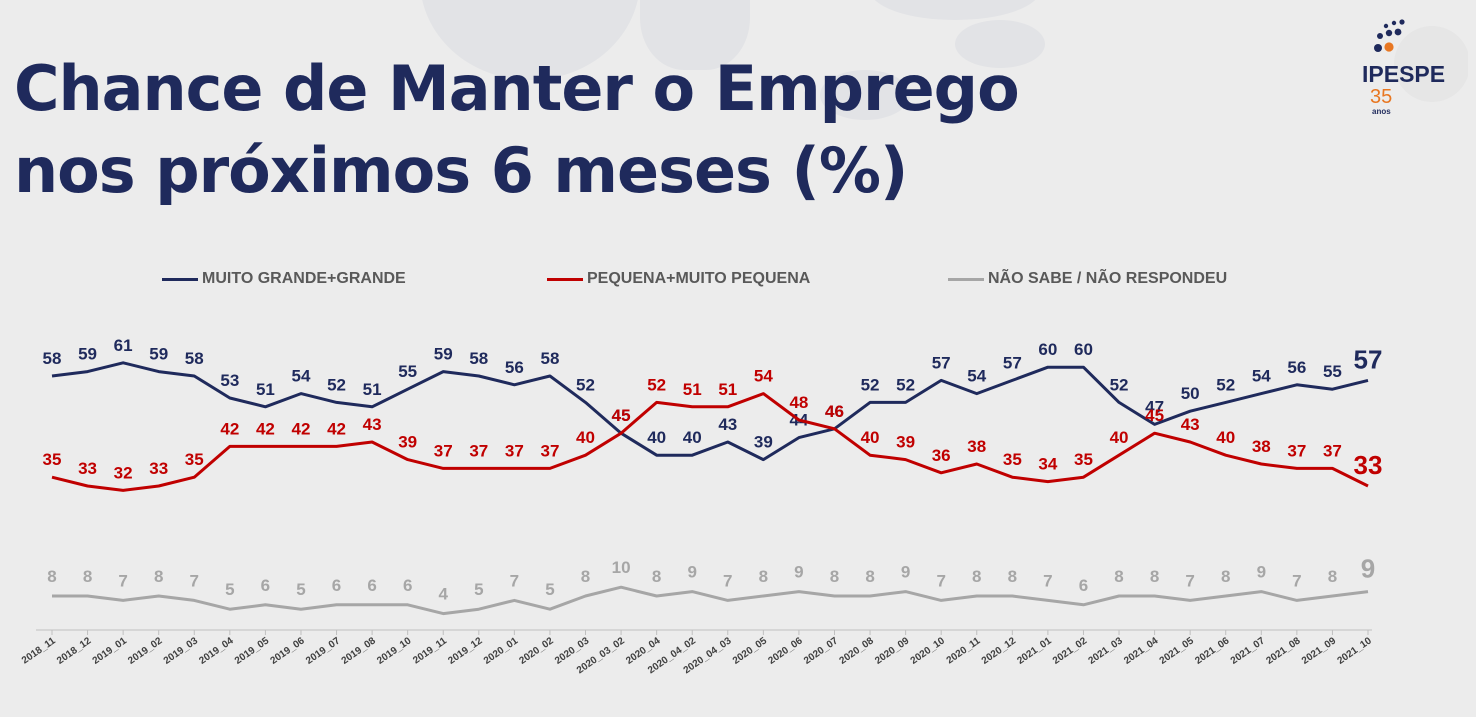 This screenshot has width=1476, height=717. What do you see at coordinates (999, 651) in the screenshot?
I see `x-tick-label: 2020_12` at bounding box center [999, 651].